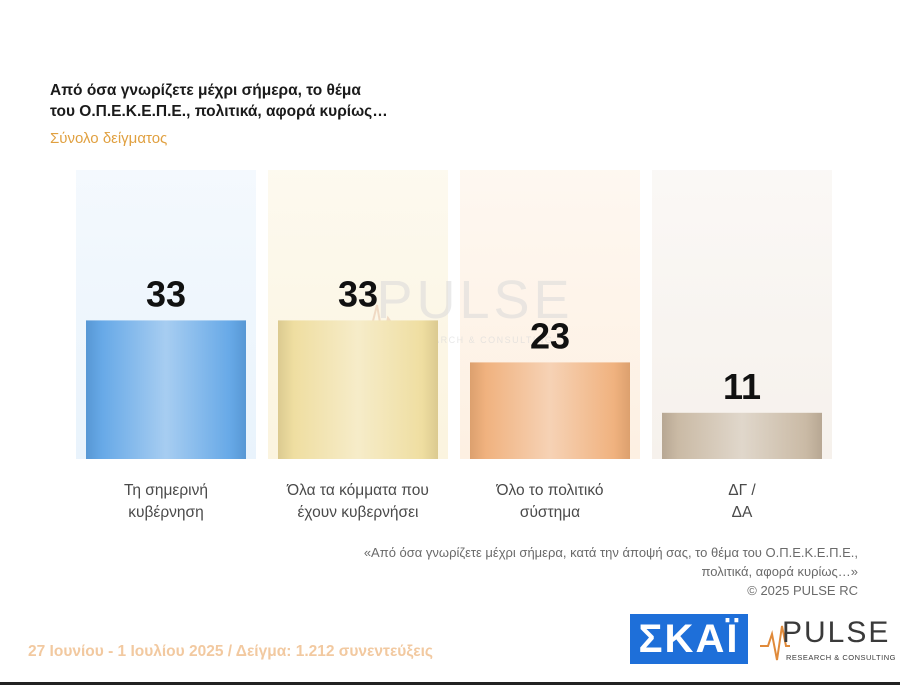 The width and height of the screenshot is (900, 685). Describe the element at coordinates (358, 293) in the screenshot. I see `value-label-2: 33` at that location.